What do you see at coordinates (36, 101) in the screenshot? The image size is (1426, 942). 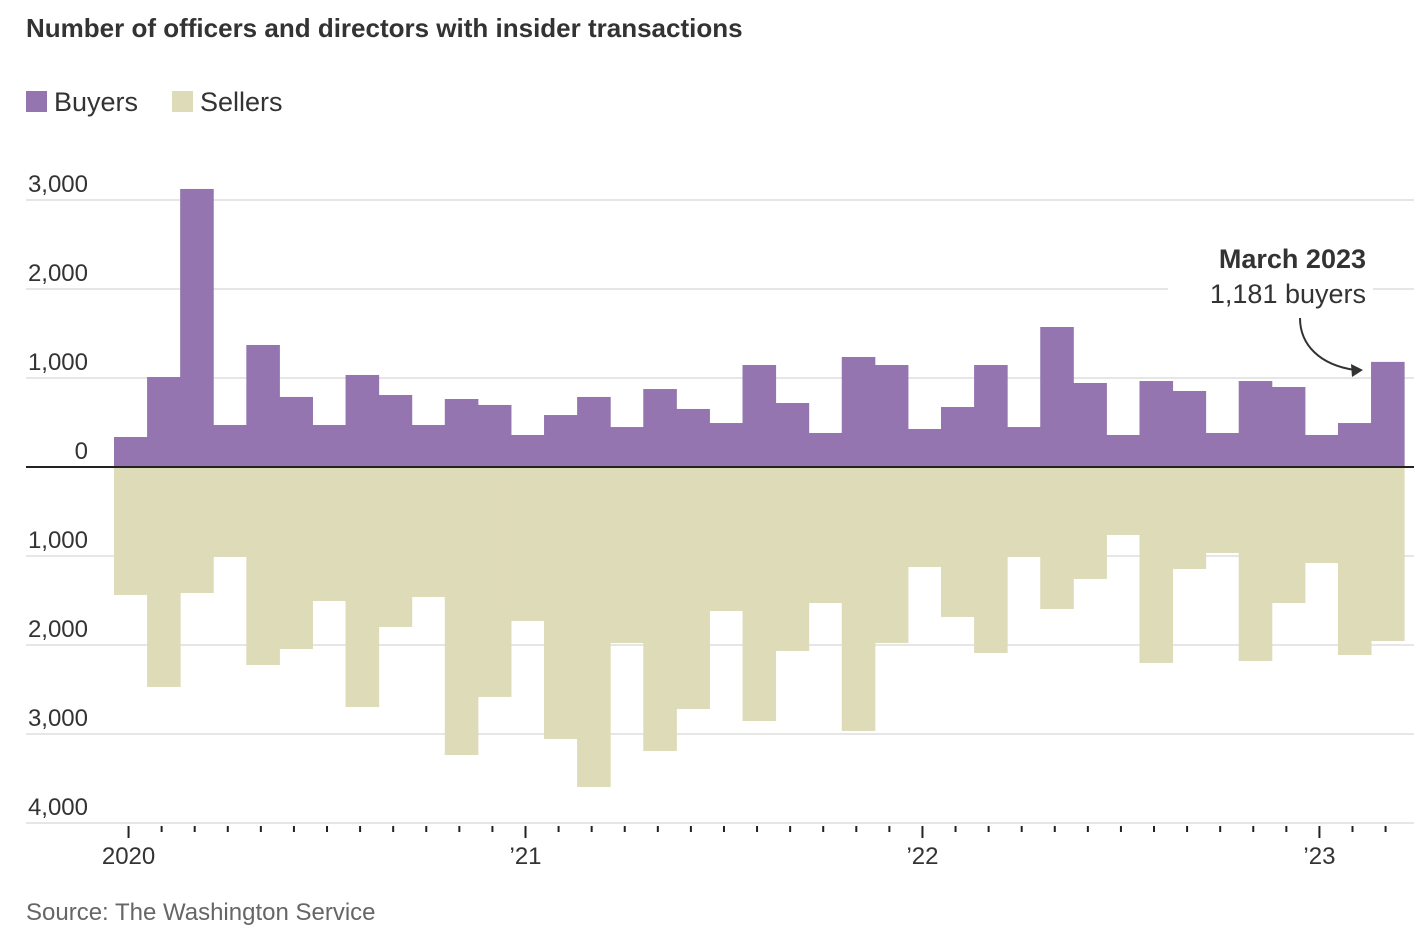 I see `legend-swatch-buyers` at bounding box center [36, 101].